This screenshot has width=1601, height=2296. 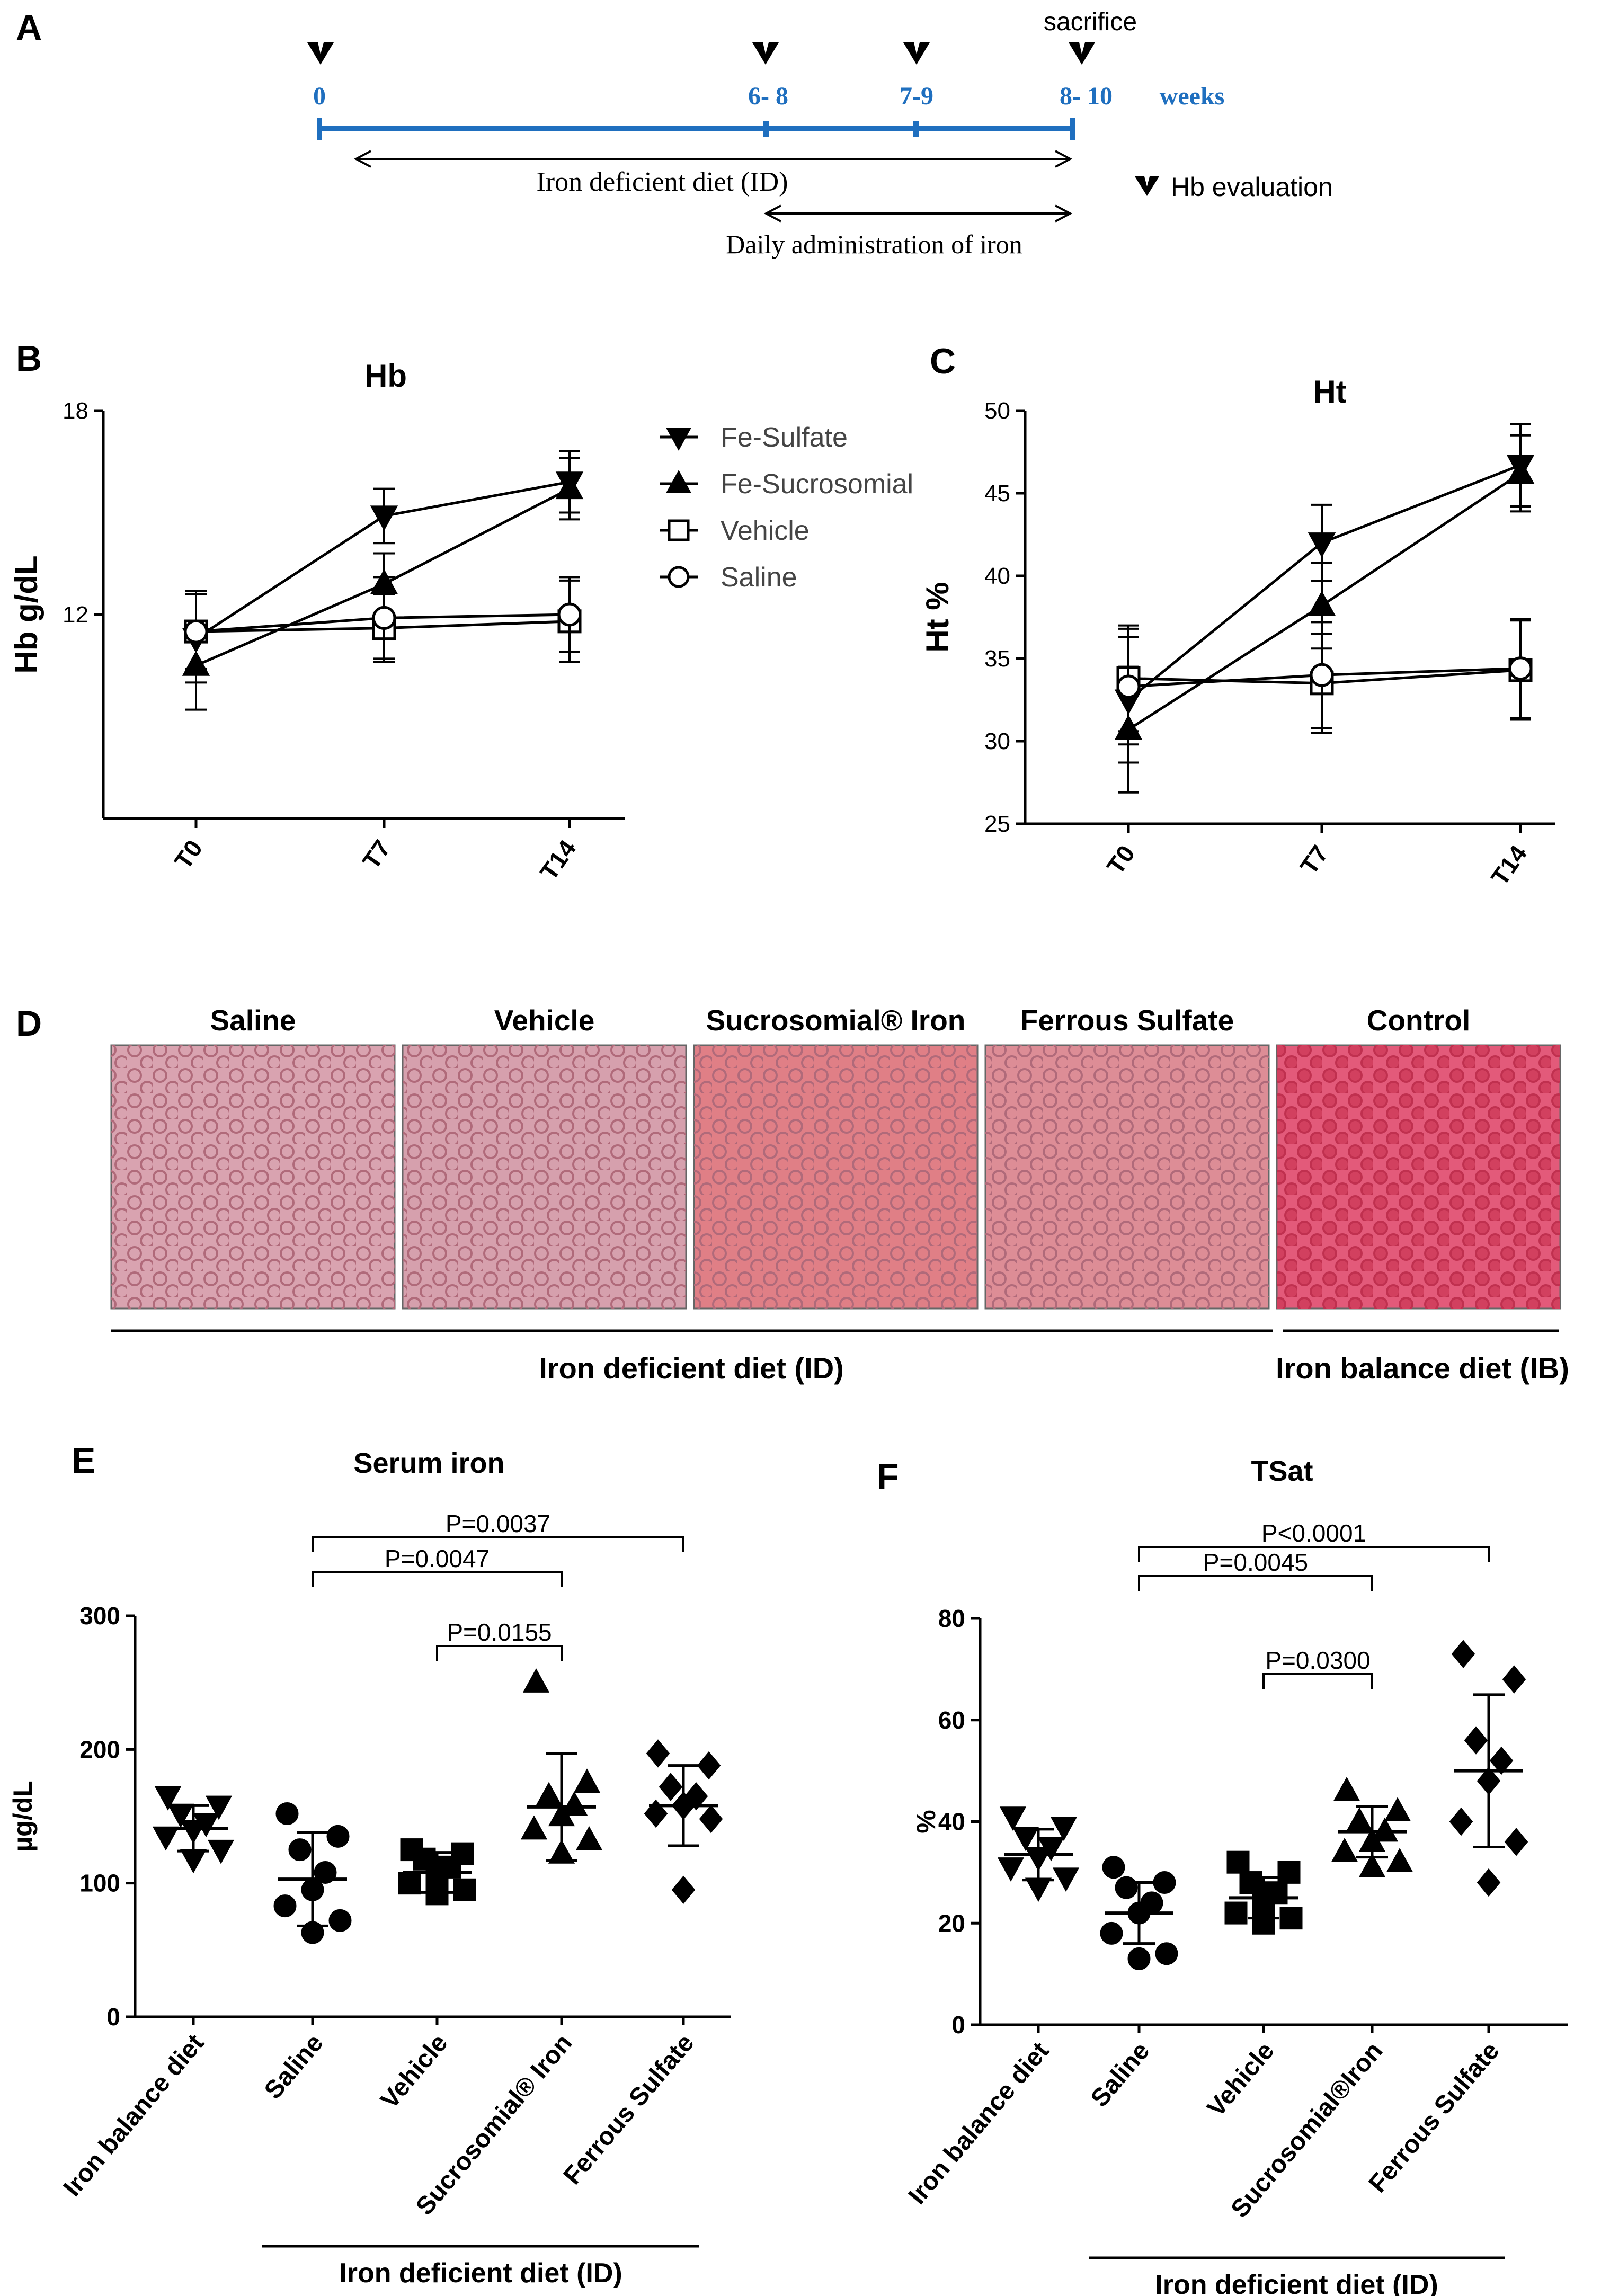 What do you see at coordinates (759, 577) in the screenshot?
I see `legend-label: Saline` at bounding box center [759, 577].